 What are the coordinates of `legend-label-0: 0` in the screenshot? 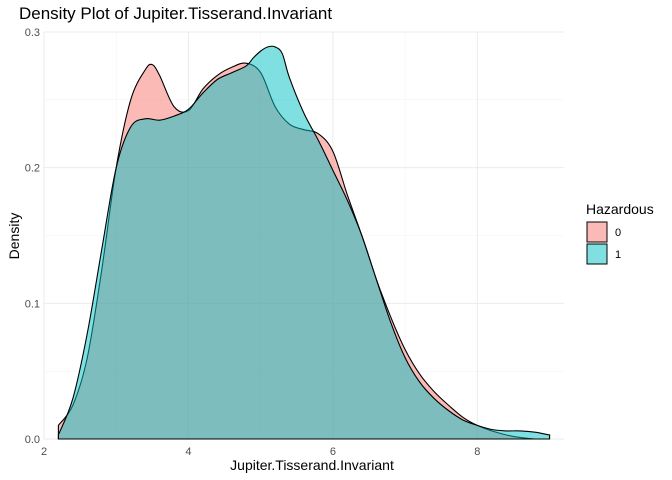 It's located at (618, 233).